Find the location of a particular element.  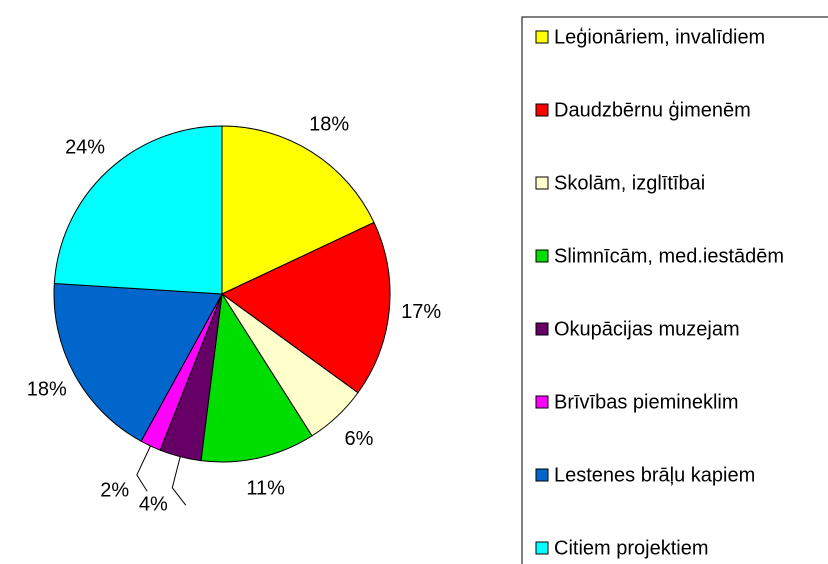

data-label: 6% is located at coordinates (358, 439).